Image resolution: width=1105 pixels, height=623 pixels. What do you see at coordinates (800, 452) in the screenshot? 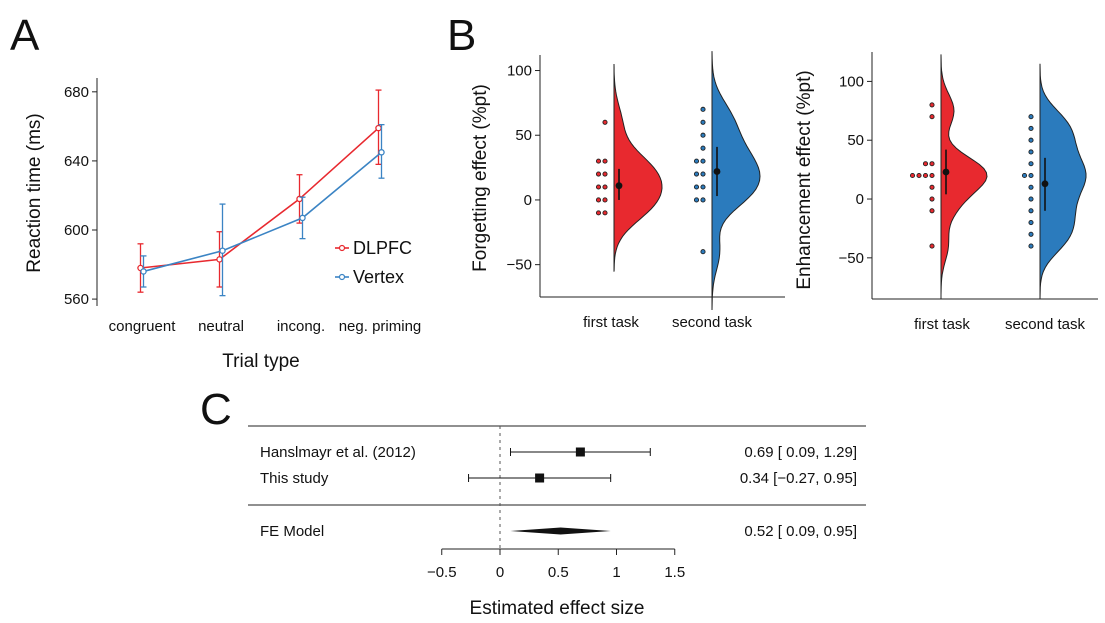
I see `panel-c-estimate-text: 0.69 [ 0.09, 1.29]` at bounding box center [800, 452].